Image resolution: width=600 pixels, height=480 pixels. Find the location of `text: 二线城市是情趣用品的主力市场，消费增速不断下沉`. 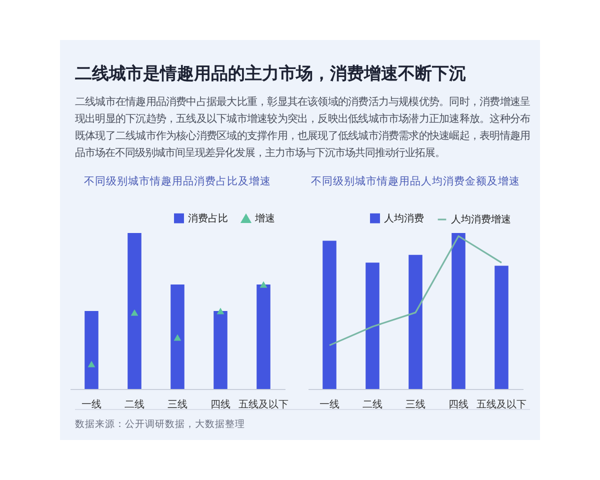

text: 二线城市是情趣用品的主力市场，消费增速不断下沉 is located at coordinates (271, 74).